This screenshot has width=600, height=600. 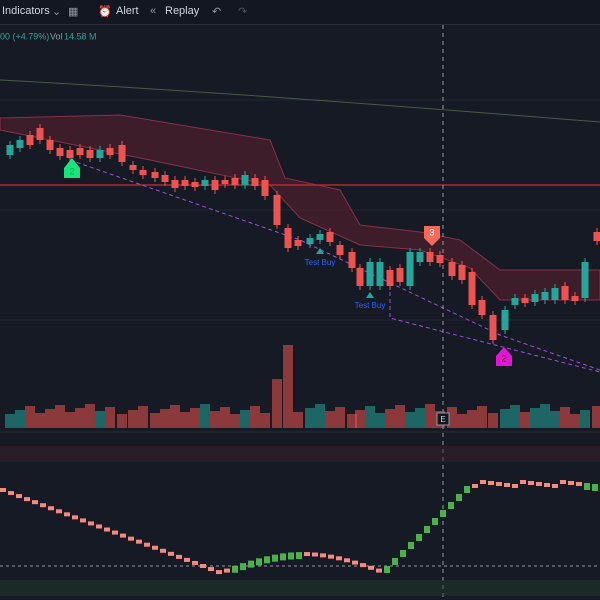 I want to click on alert-button: Alert, so click(x=127, y=11).